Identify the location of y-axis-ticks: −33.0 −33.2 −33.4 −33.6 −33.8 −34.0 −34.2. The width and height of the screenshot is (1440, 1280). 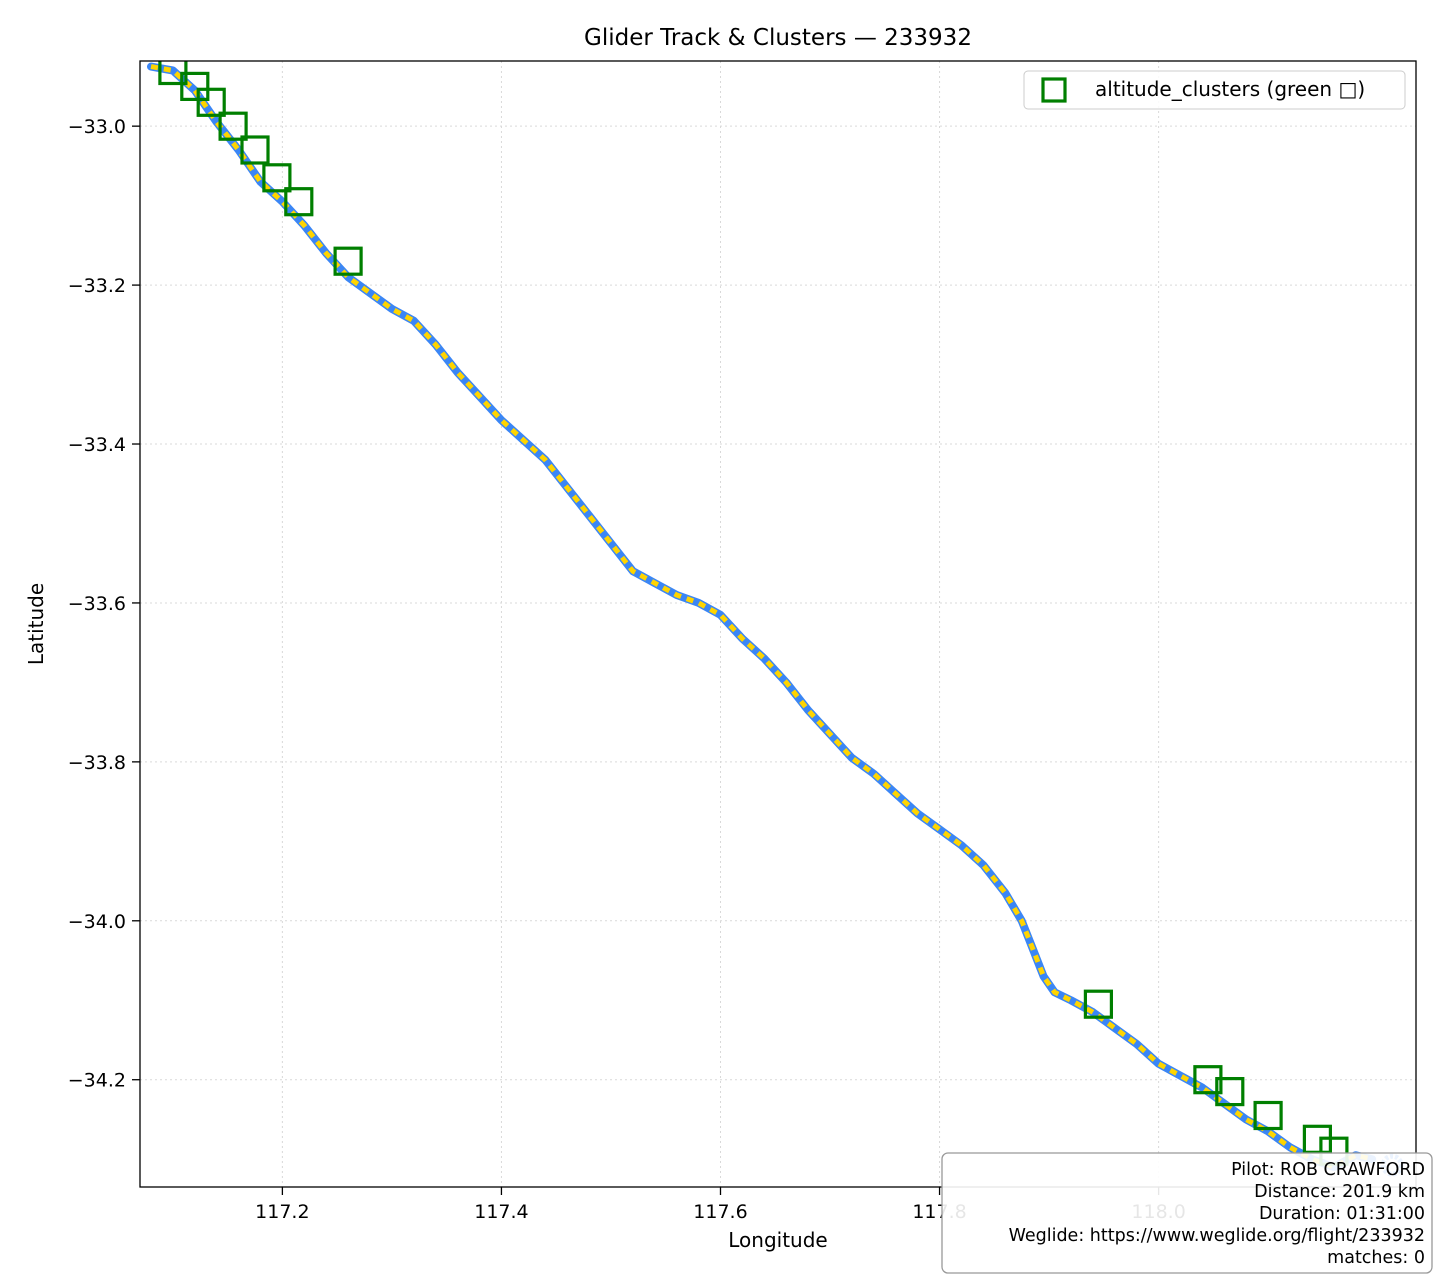
(104, 604).